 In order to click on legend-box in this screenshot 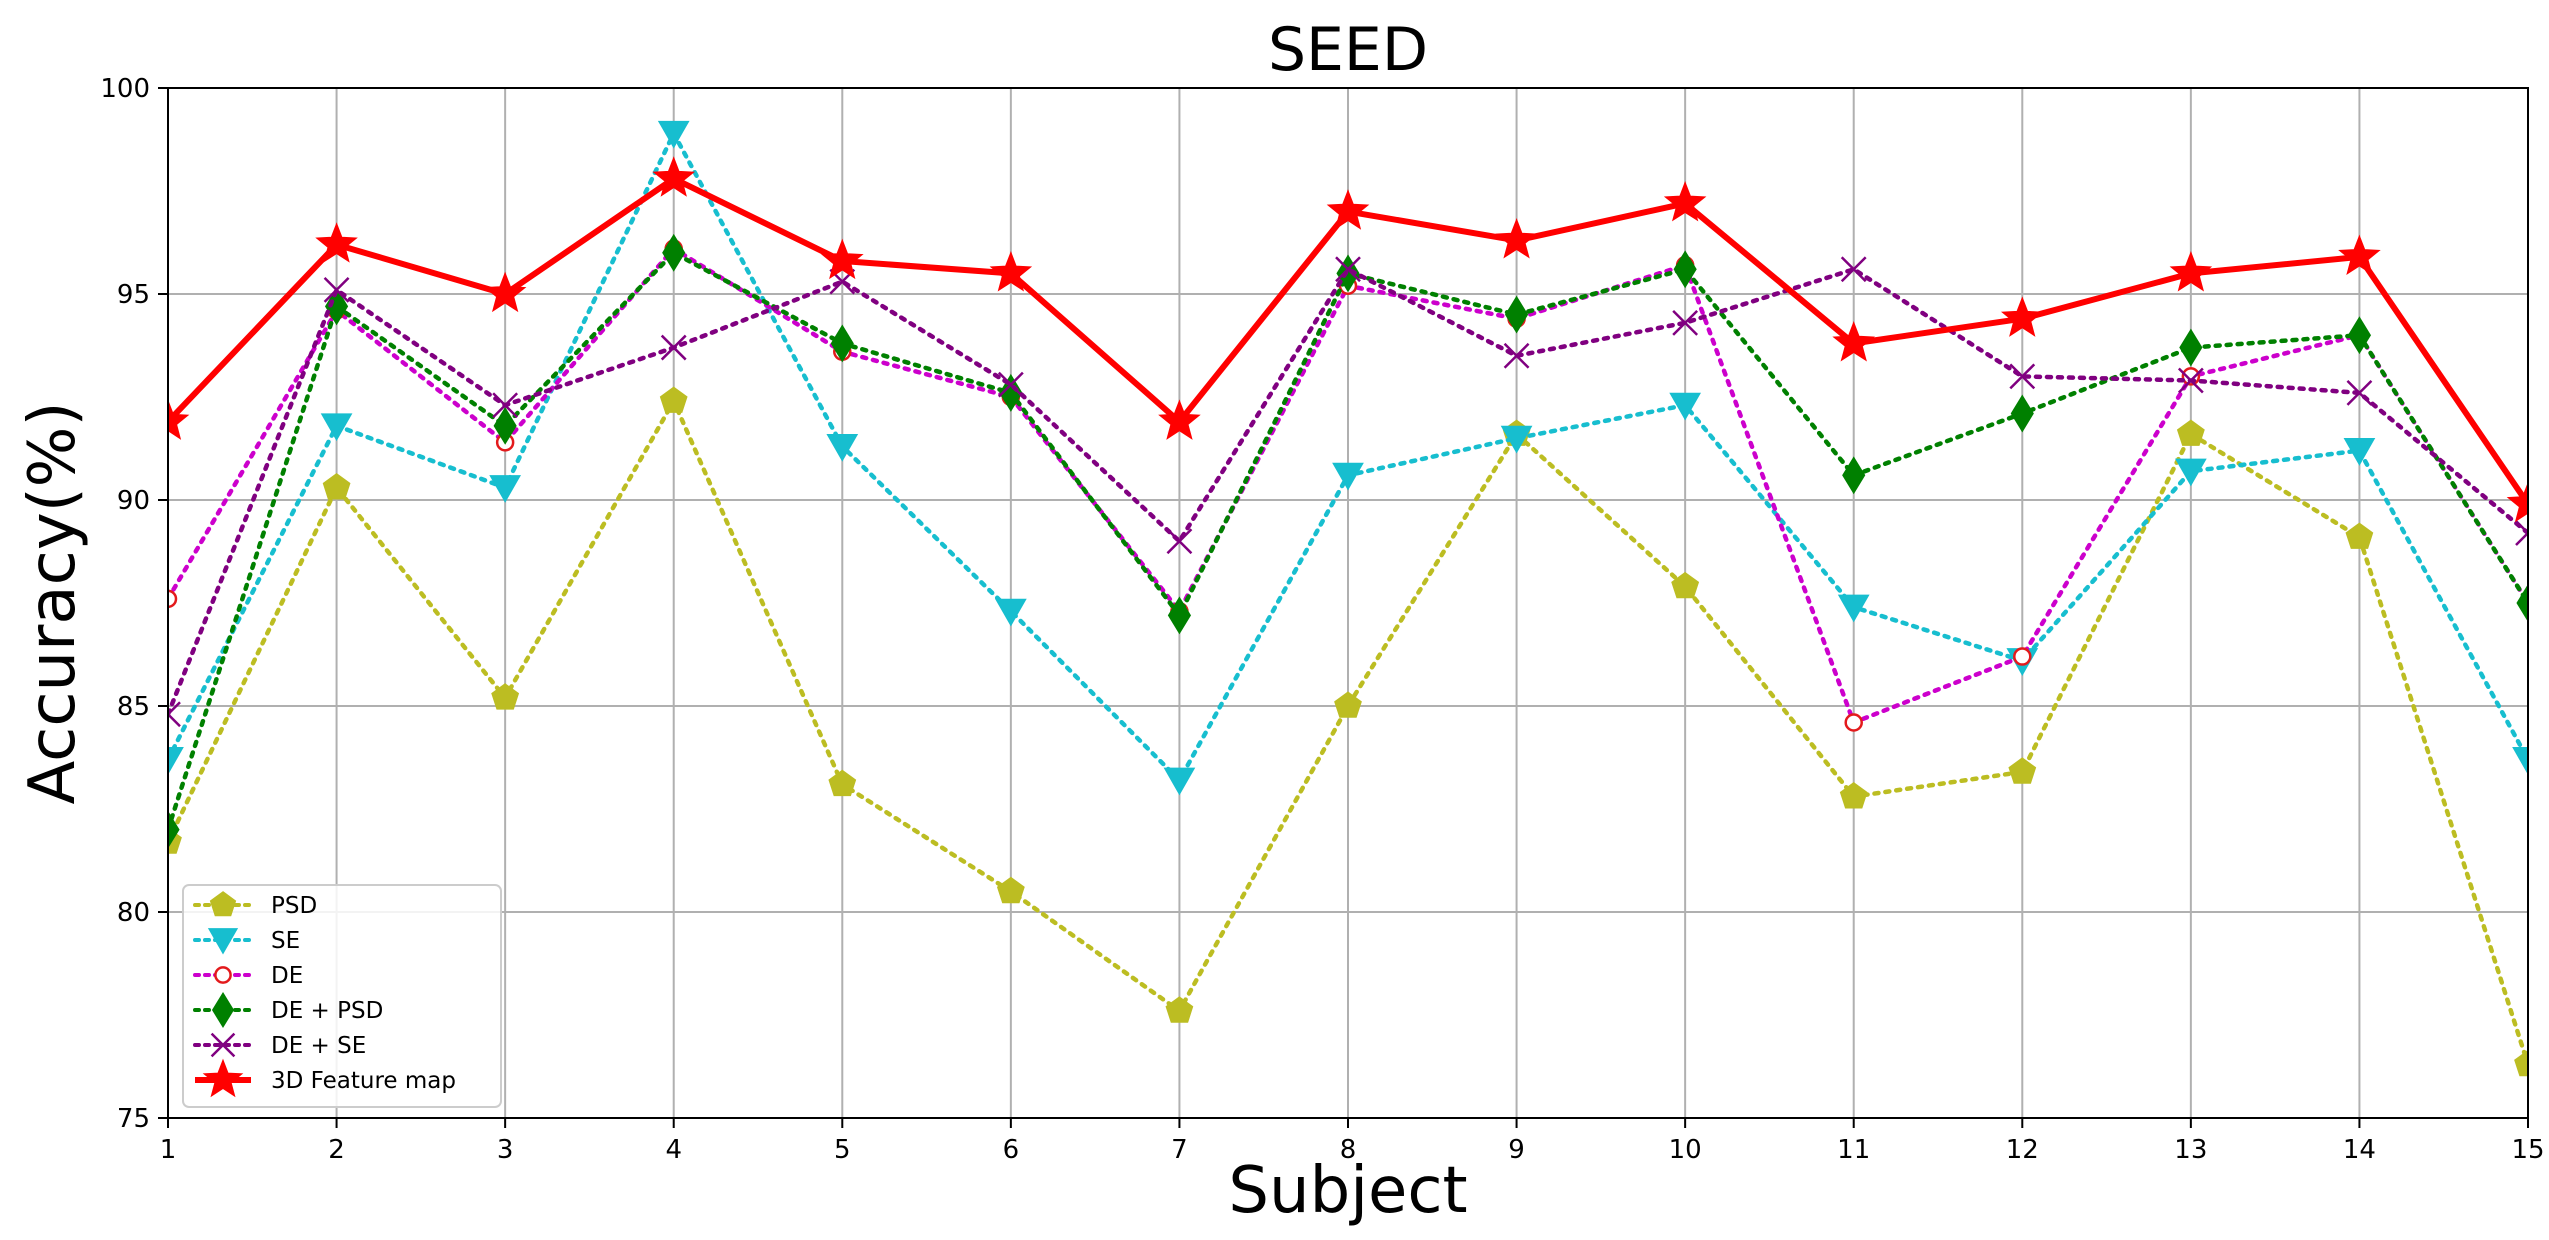, I will do `click(342, 996)`.